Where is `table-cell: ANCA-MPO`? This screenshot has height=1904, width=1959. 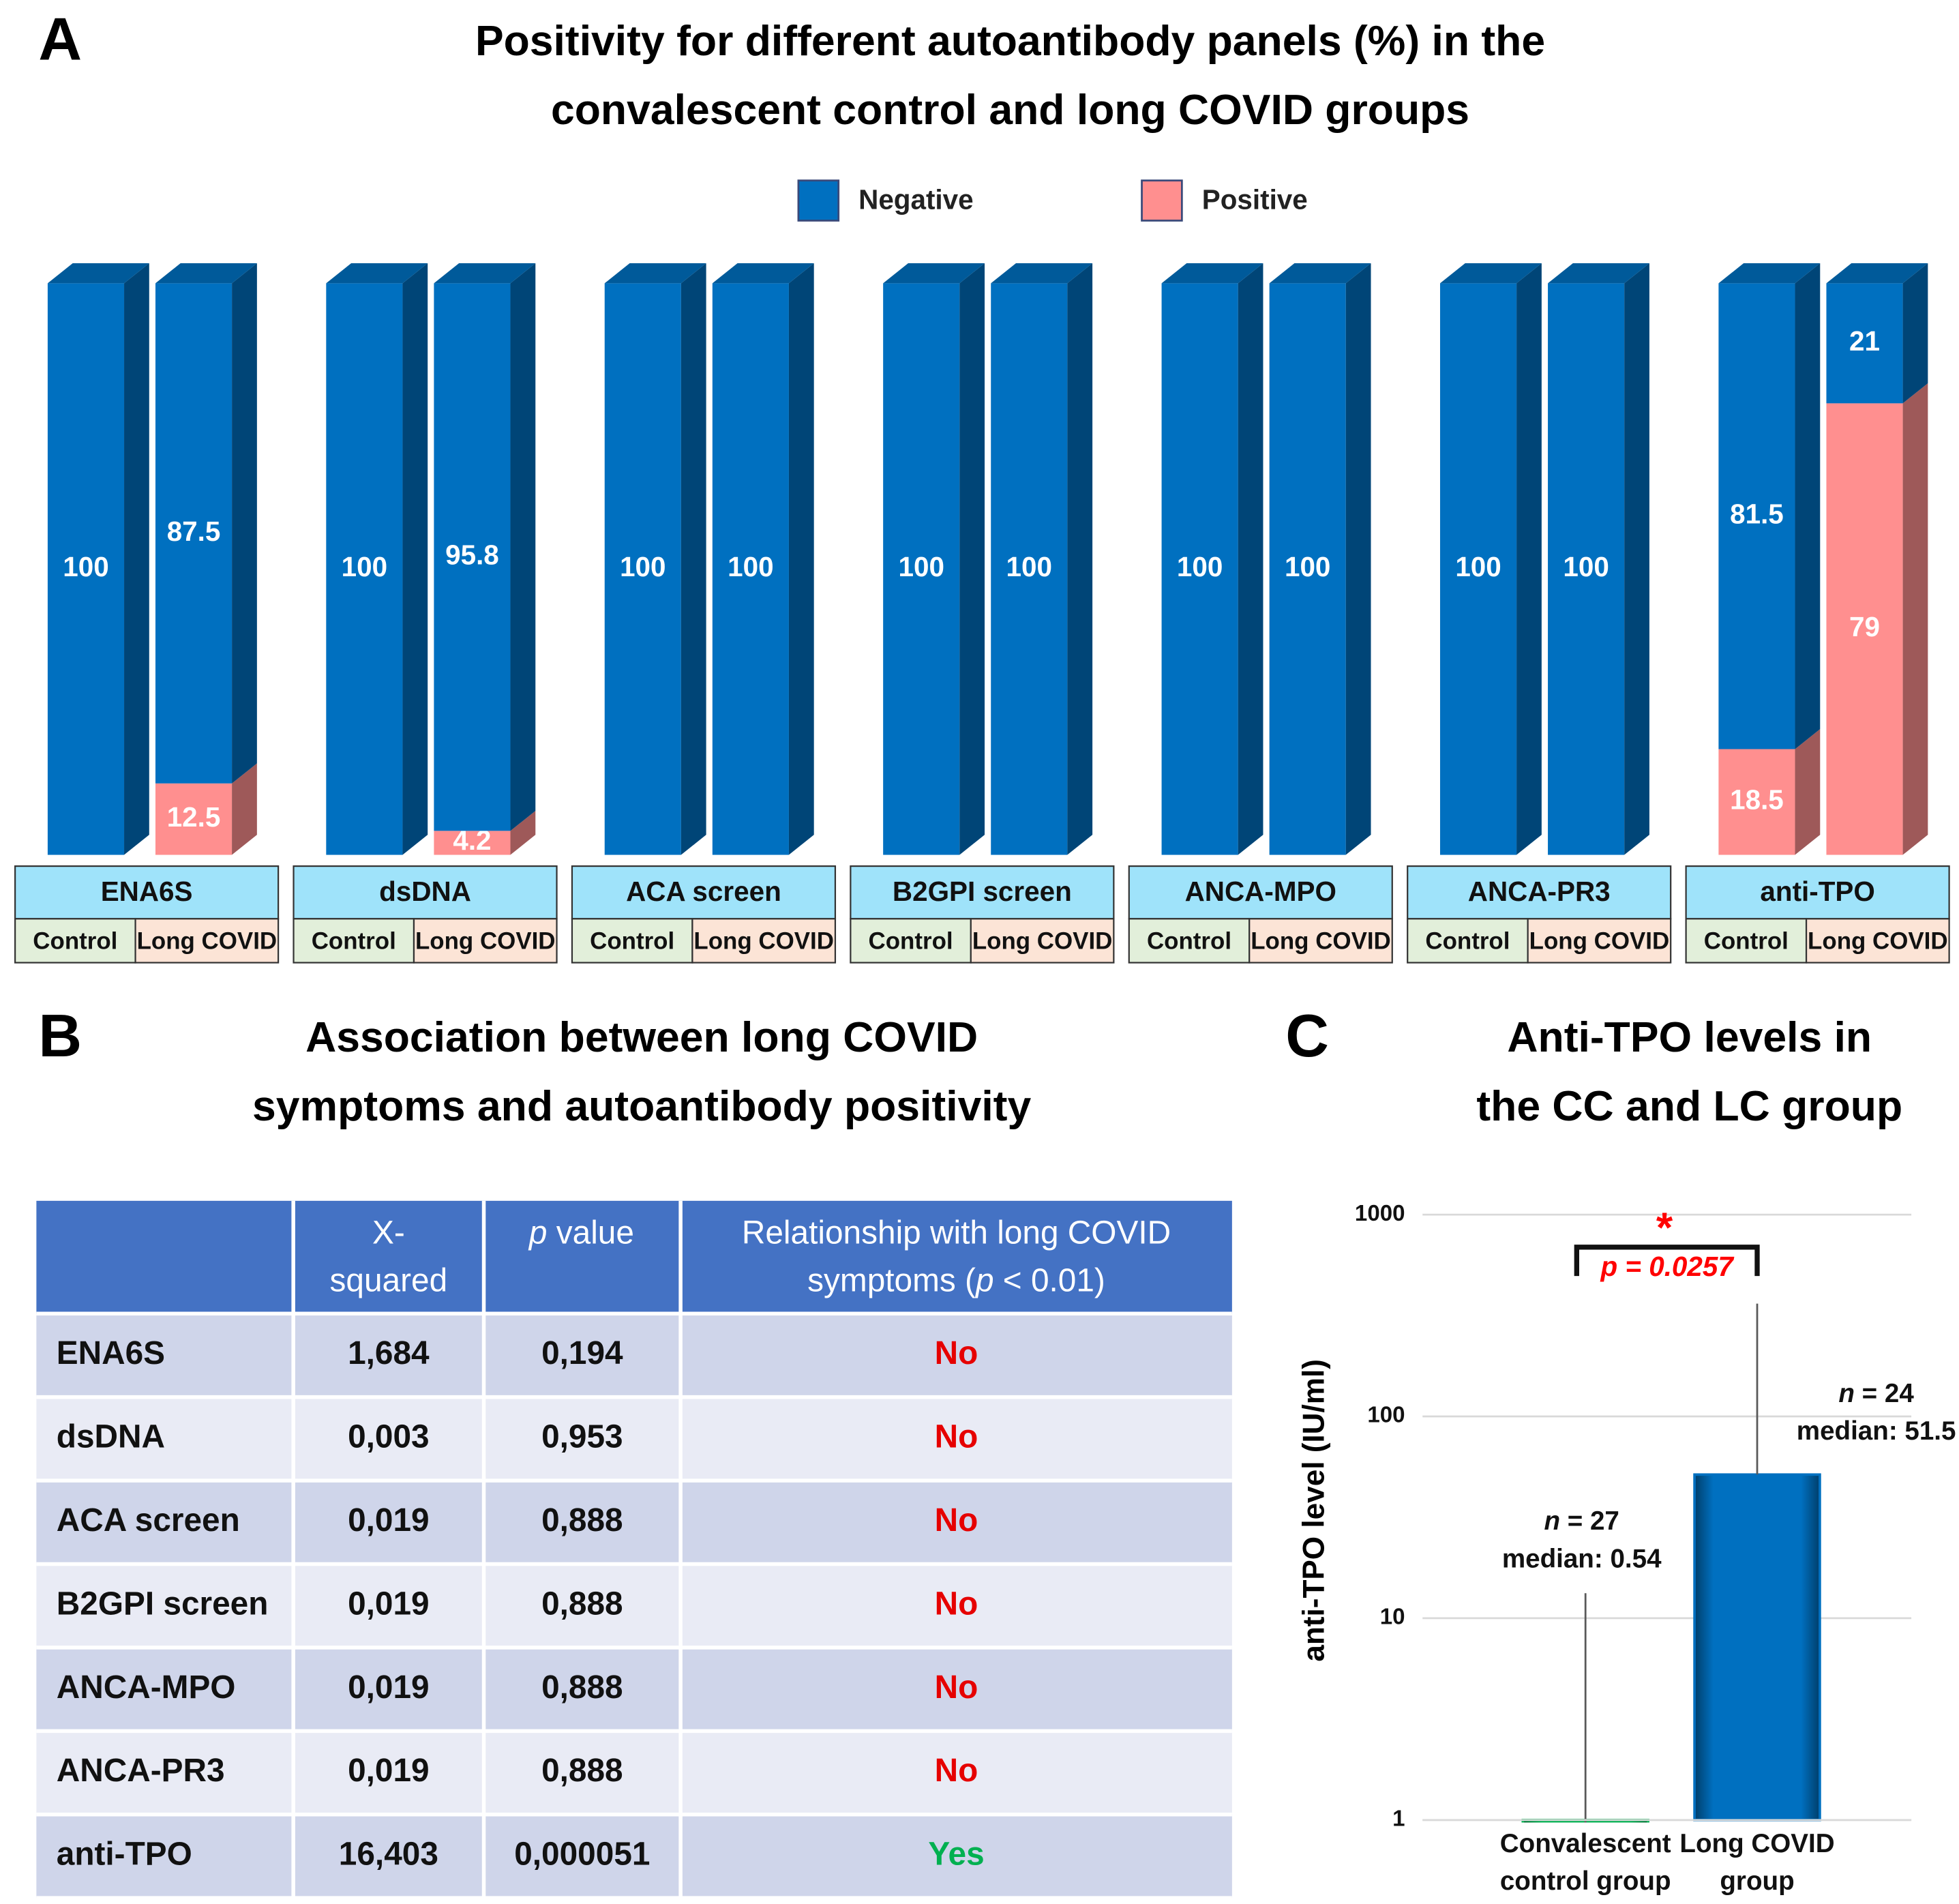 table-cell: ANCA-MPO is located at coordinates (146, 1687).